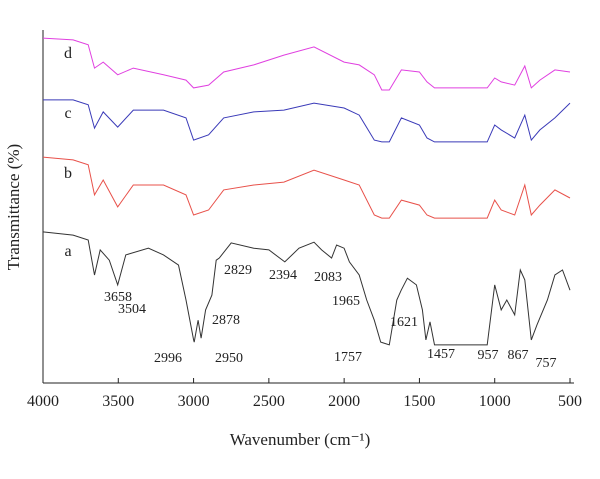 This screenshot has width=600, height=479. Describe the element at coordinates (488, 355) in the screenshot. I see `peak-label: 957` at that location.